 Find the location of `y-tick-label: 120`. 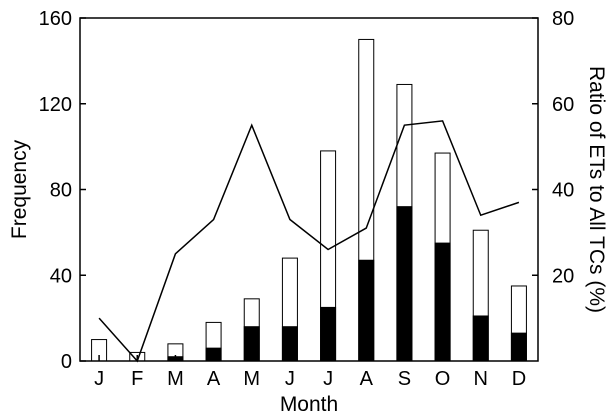

y-tick-label: 120 is located at coordinates (55, 105).